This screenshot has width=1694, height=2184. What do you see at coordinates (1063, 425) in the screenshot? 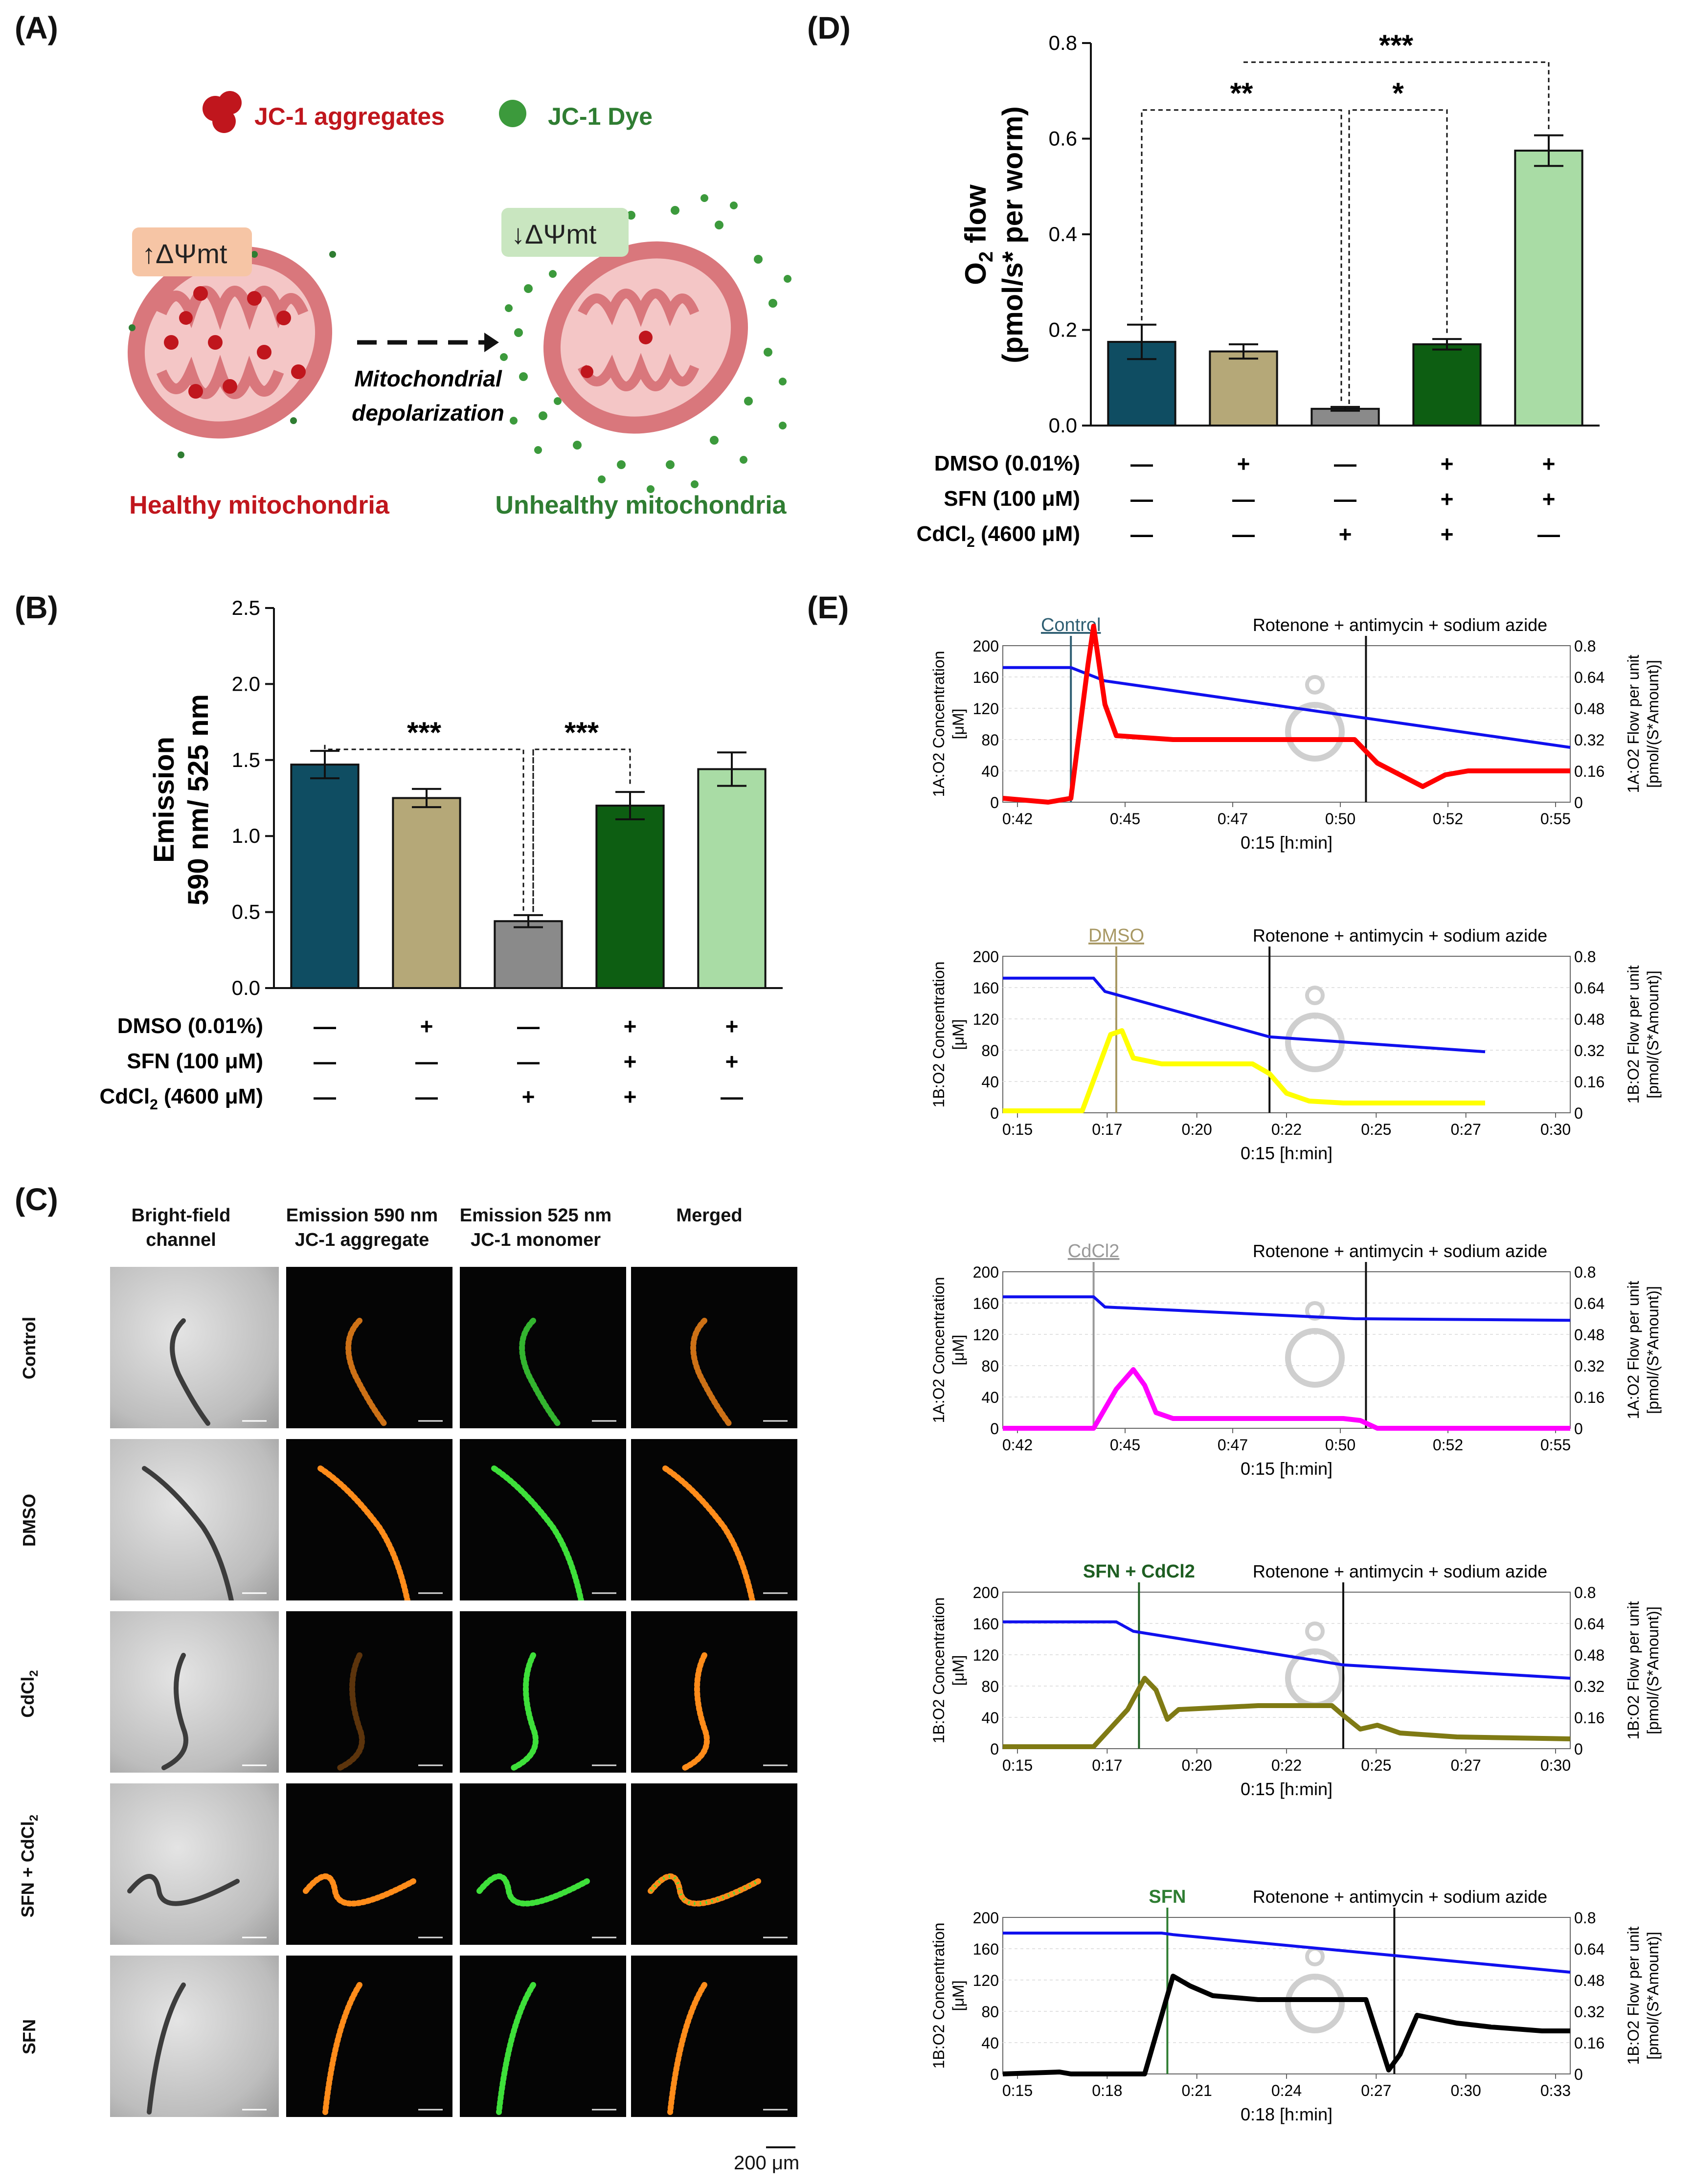
I see `y-tick-label: 0.0` at bounding box center [1063, 425].